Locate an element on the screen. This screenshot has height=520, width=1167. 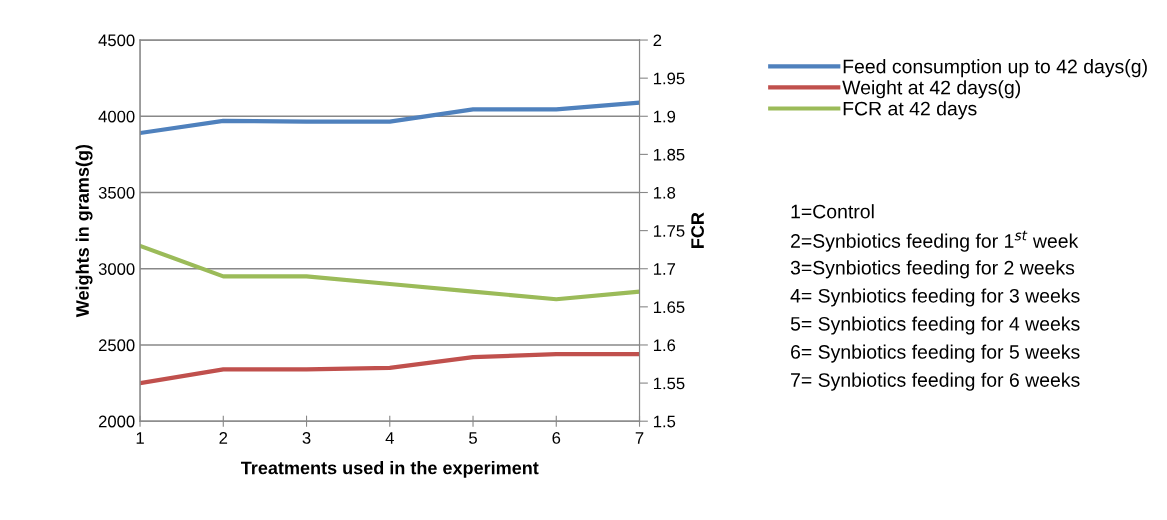
y2-tick-label: 2 is located at coordinates (657, 40).